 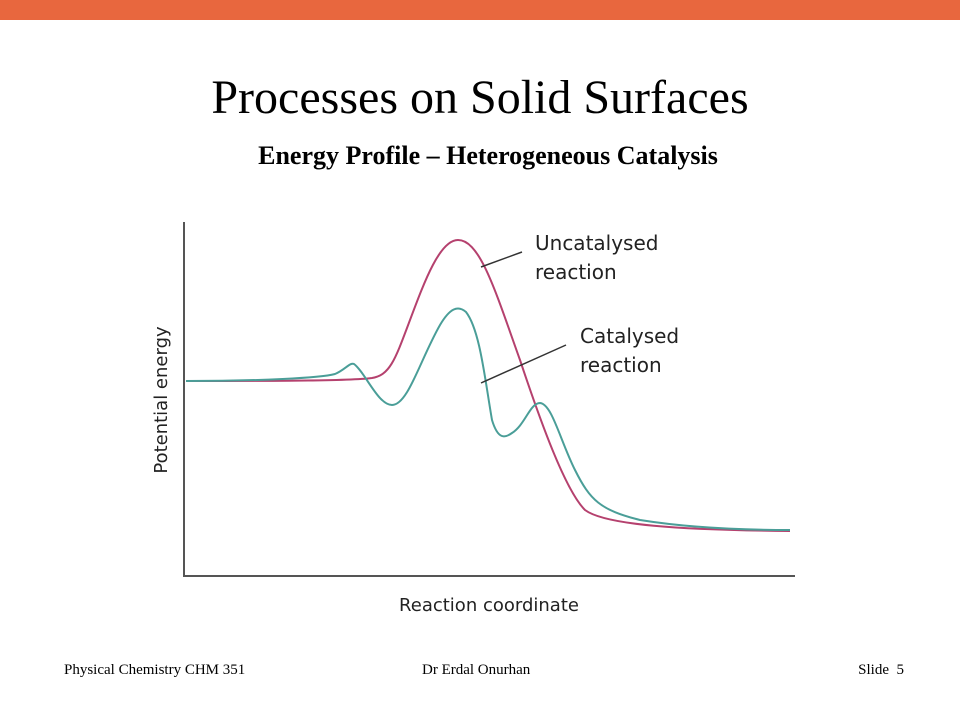 I want to click on slide-subtitle: Energy Profile – Heterogeneous Catalysis, so click(x=488, y=155).